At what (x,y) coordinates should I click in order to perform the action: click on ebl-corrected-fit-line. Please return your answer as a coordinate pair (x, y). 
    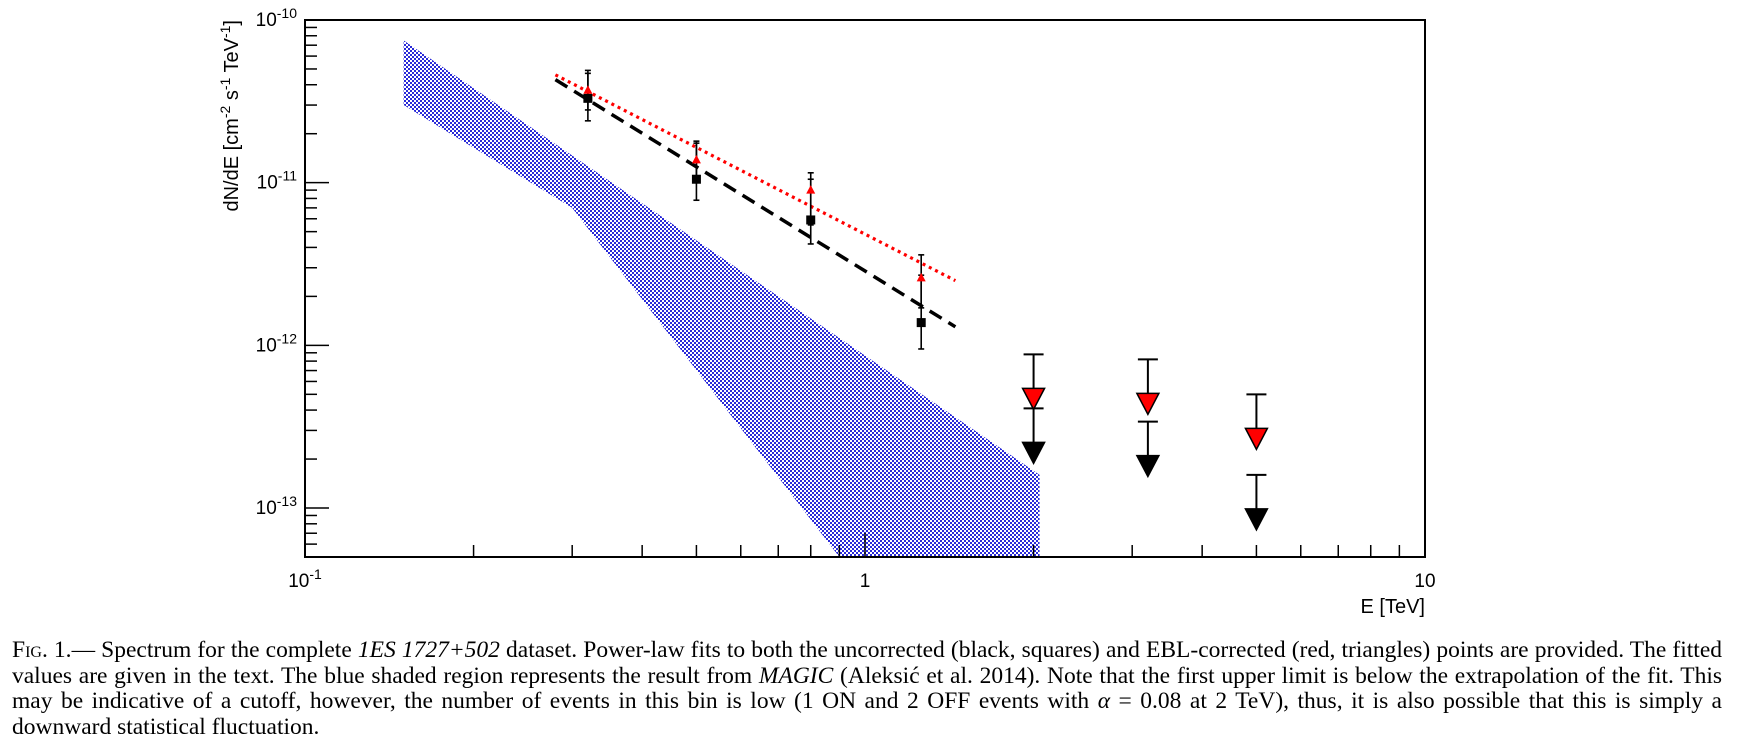
    Looking at the image, I should click on (755, 178).